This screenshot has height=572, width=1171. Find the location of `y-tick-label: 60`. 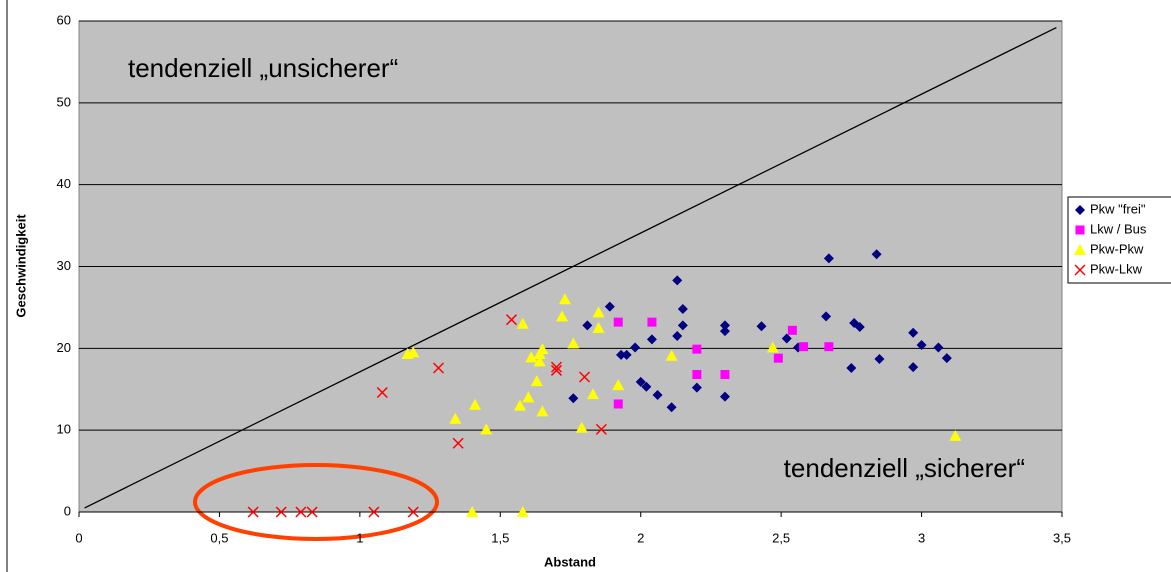

y-tick-label: 60 is located at coordinates (64, 19).